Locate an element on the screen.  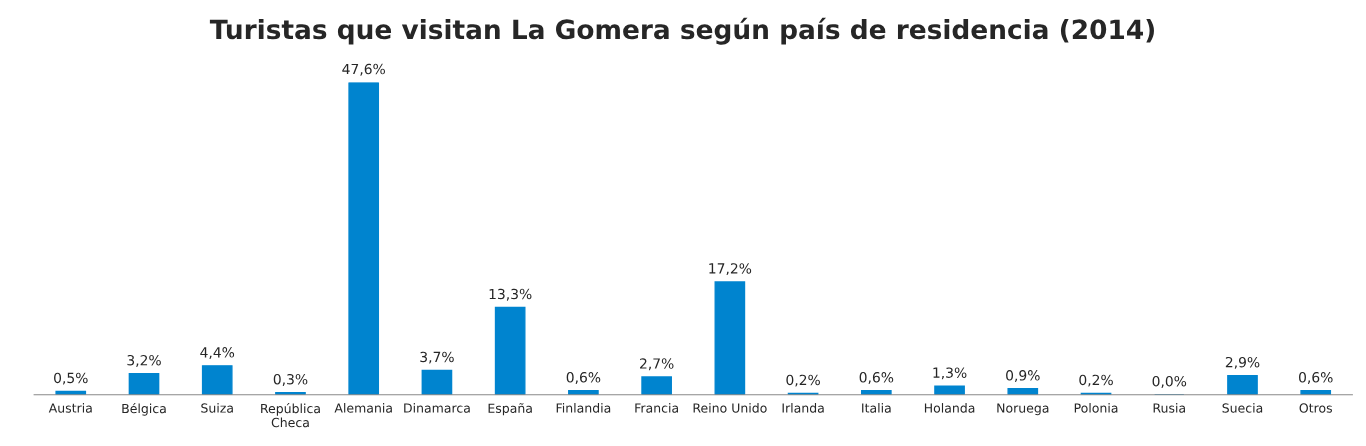
data-label: 4,4% is located at coordinates (217, 353).